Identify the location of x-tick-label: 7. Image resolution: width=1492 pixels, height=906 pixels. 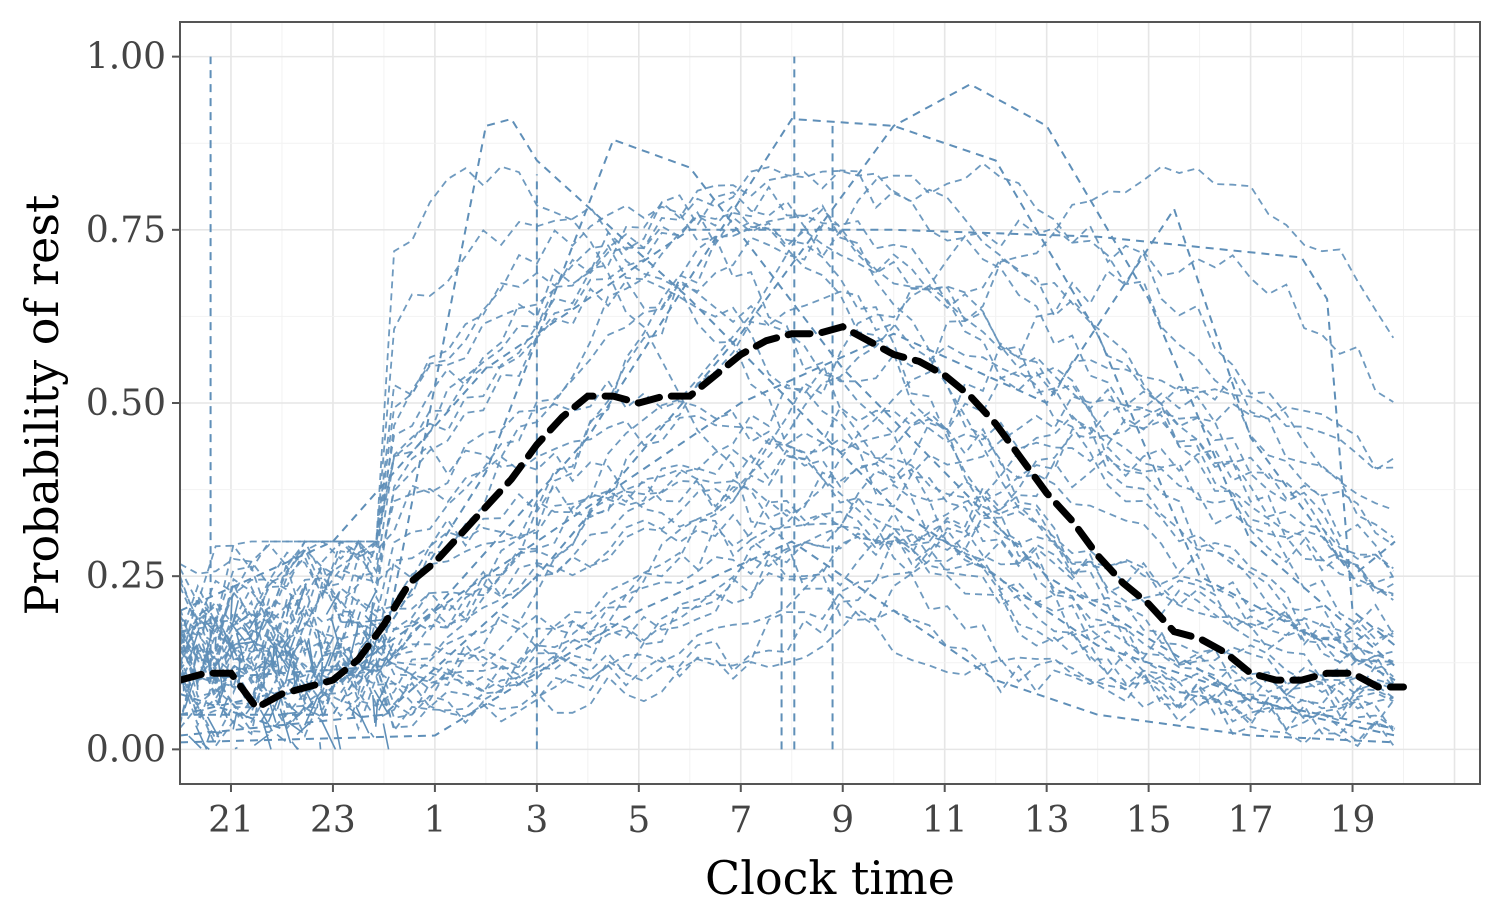
(740, 820).